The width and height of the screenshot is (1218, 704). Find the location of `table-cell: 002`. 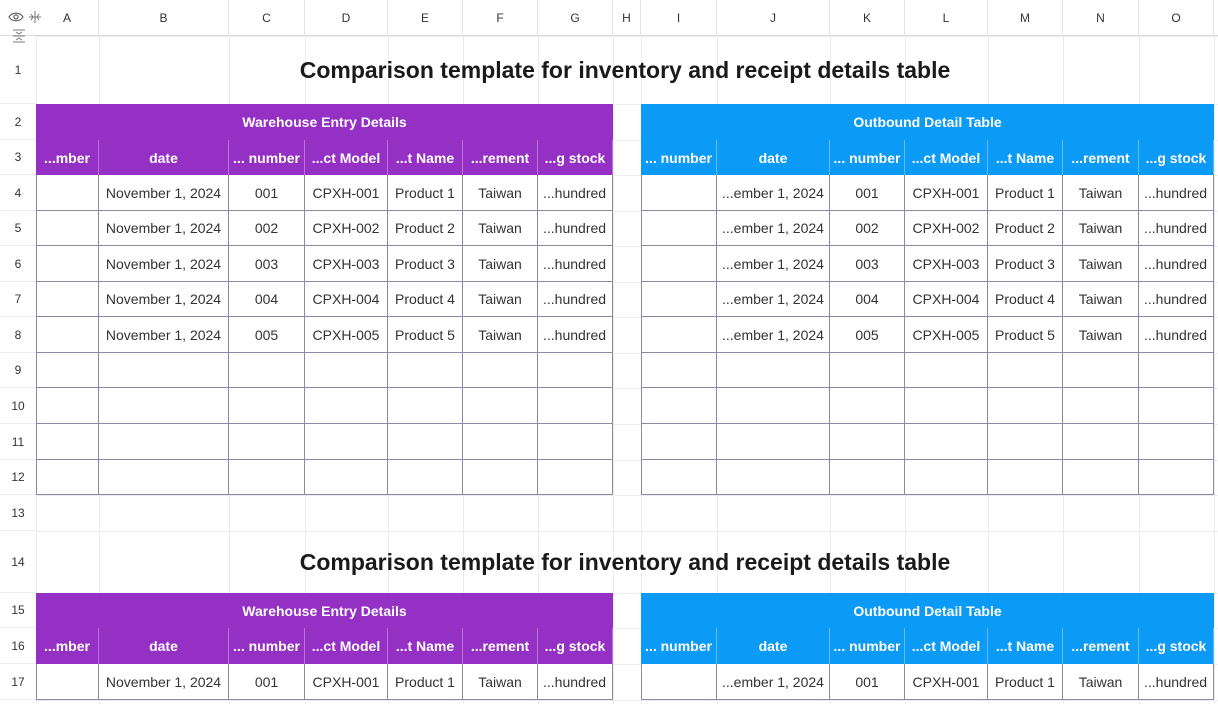

table-cell: 002 is located at coordinates (867, 228).